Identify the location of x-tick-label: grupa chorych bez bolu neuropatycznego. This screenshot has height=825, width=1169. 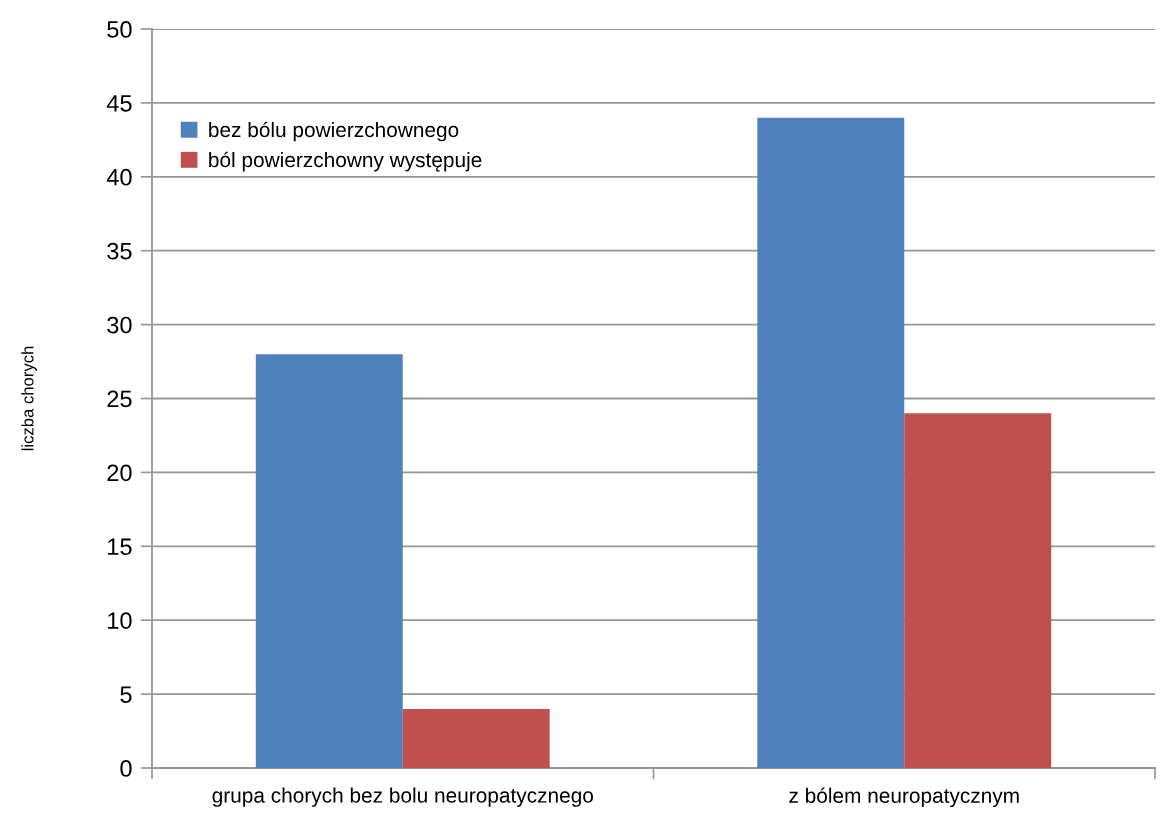
(402, 797).